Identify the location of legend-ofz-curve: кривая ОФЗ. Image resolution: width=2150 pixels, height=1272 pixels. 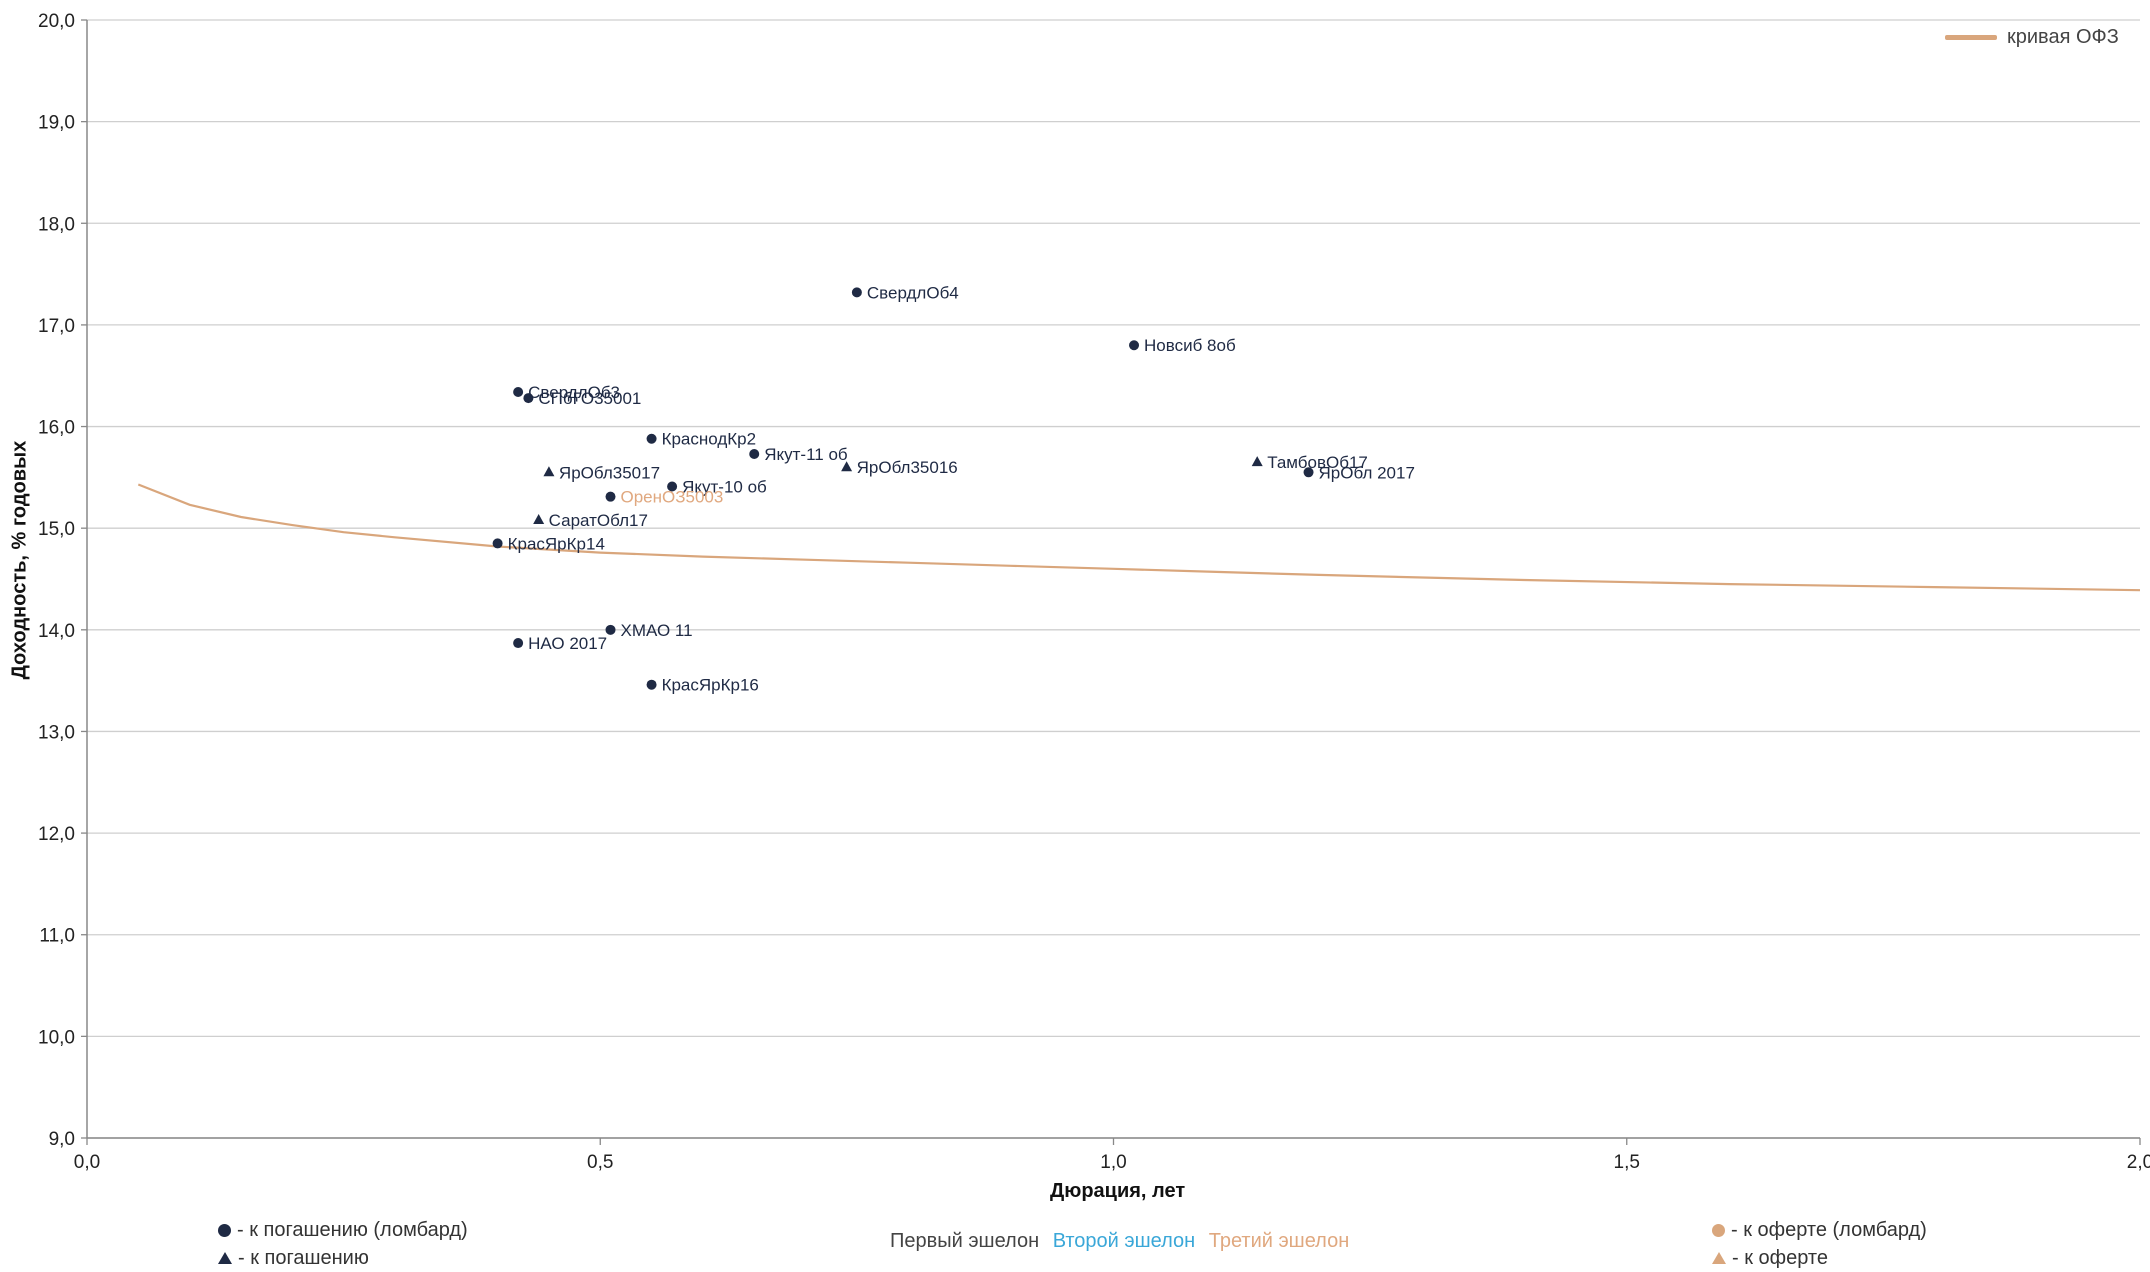
(2032, 37).